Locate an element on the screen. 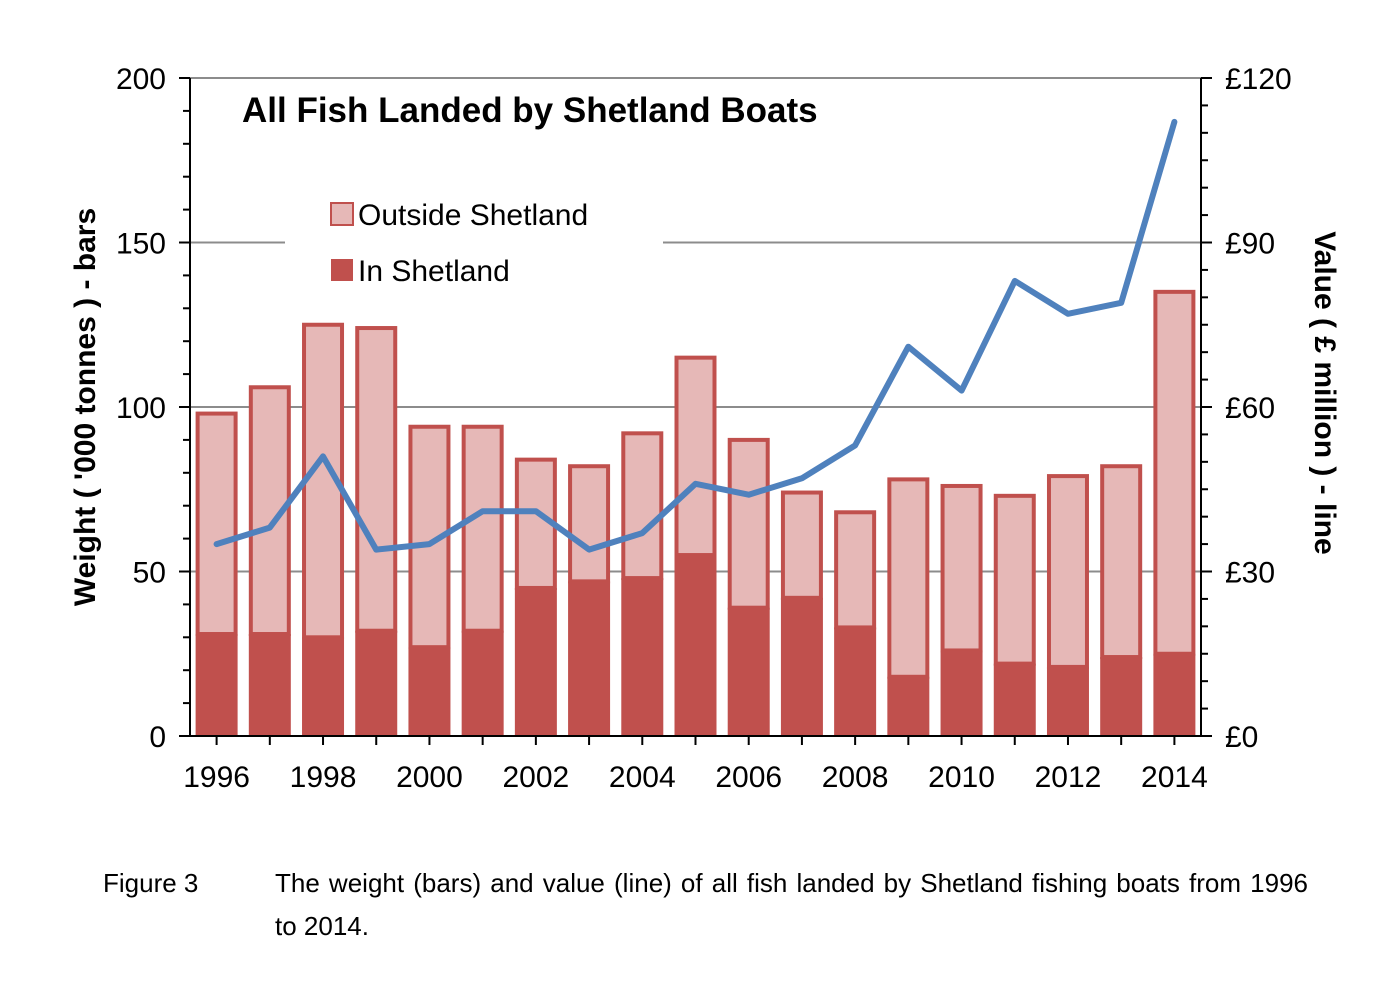  legend-swatch-outside-shetland is located at coordinates (342, 214).